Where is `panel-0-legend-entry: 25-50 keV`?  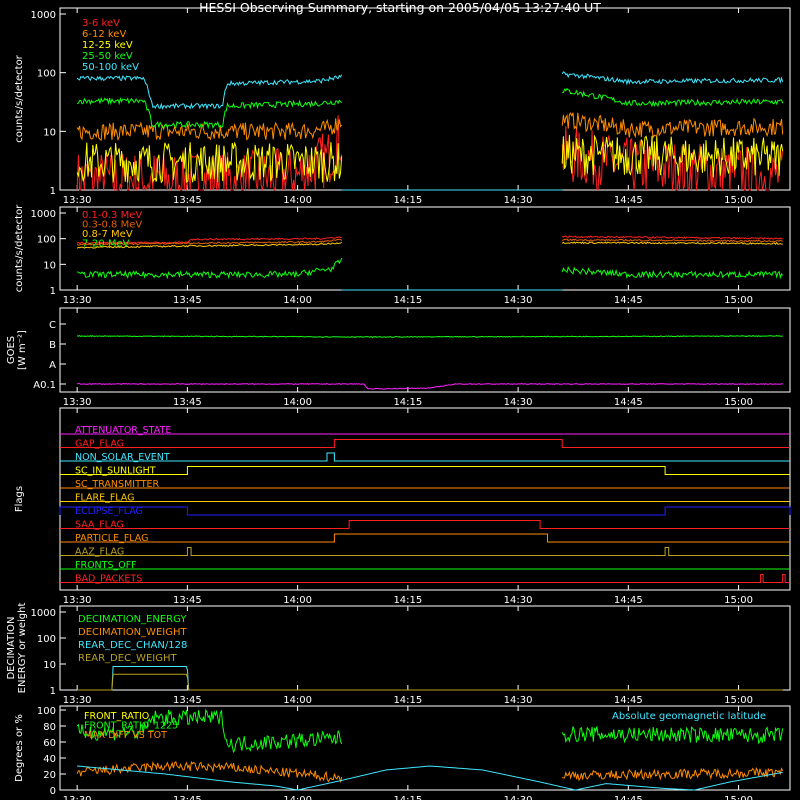 panel-0-legend-entry: 25-50 keV is located at coordinates (107, 56).